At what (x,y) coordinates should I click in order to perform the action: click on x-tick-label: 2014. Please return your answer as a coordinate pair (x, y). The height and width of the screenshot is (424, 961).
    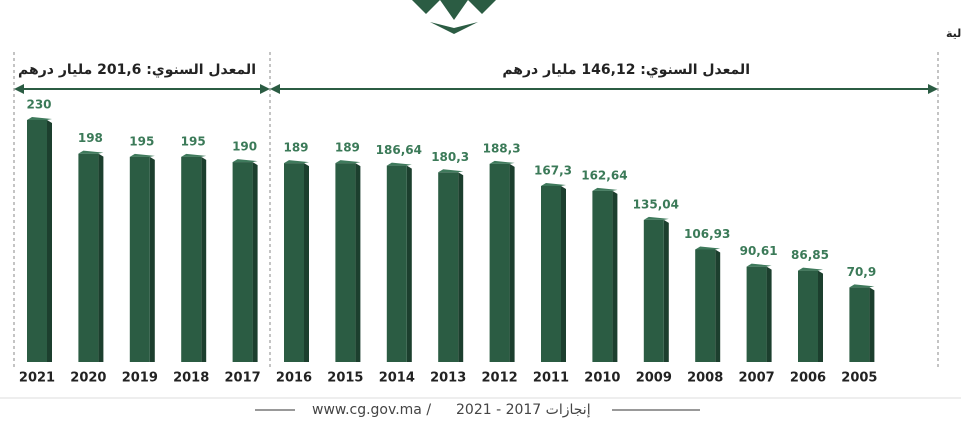
    Looking at the image, I should click on (397, 378).